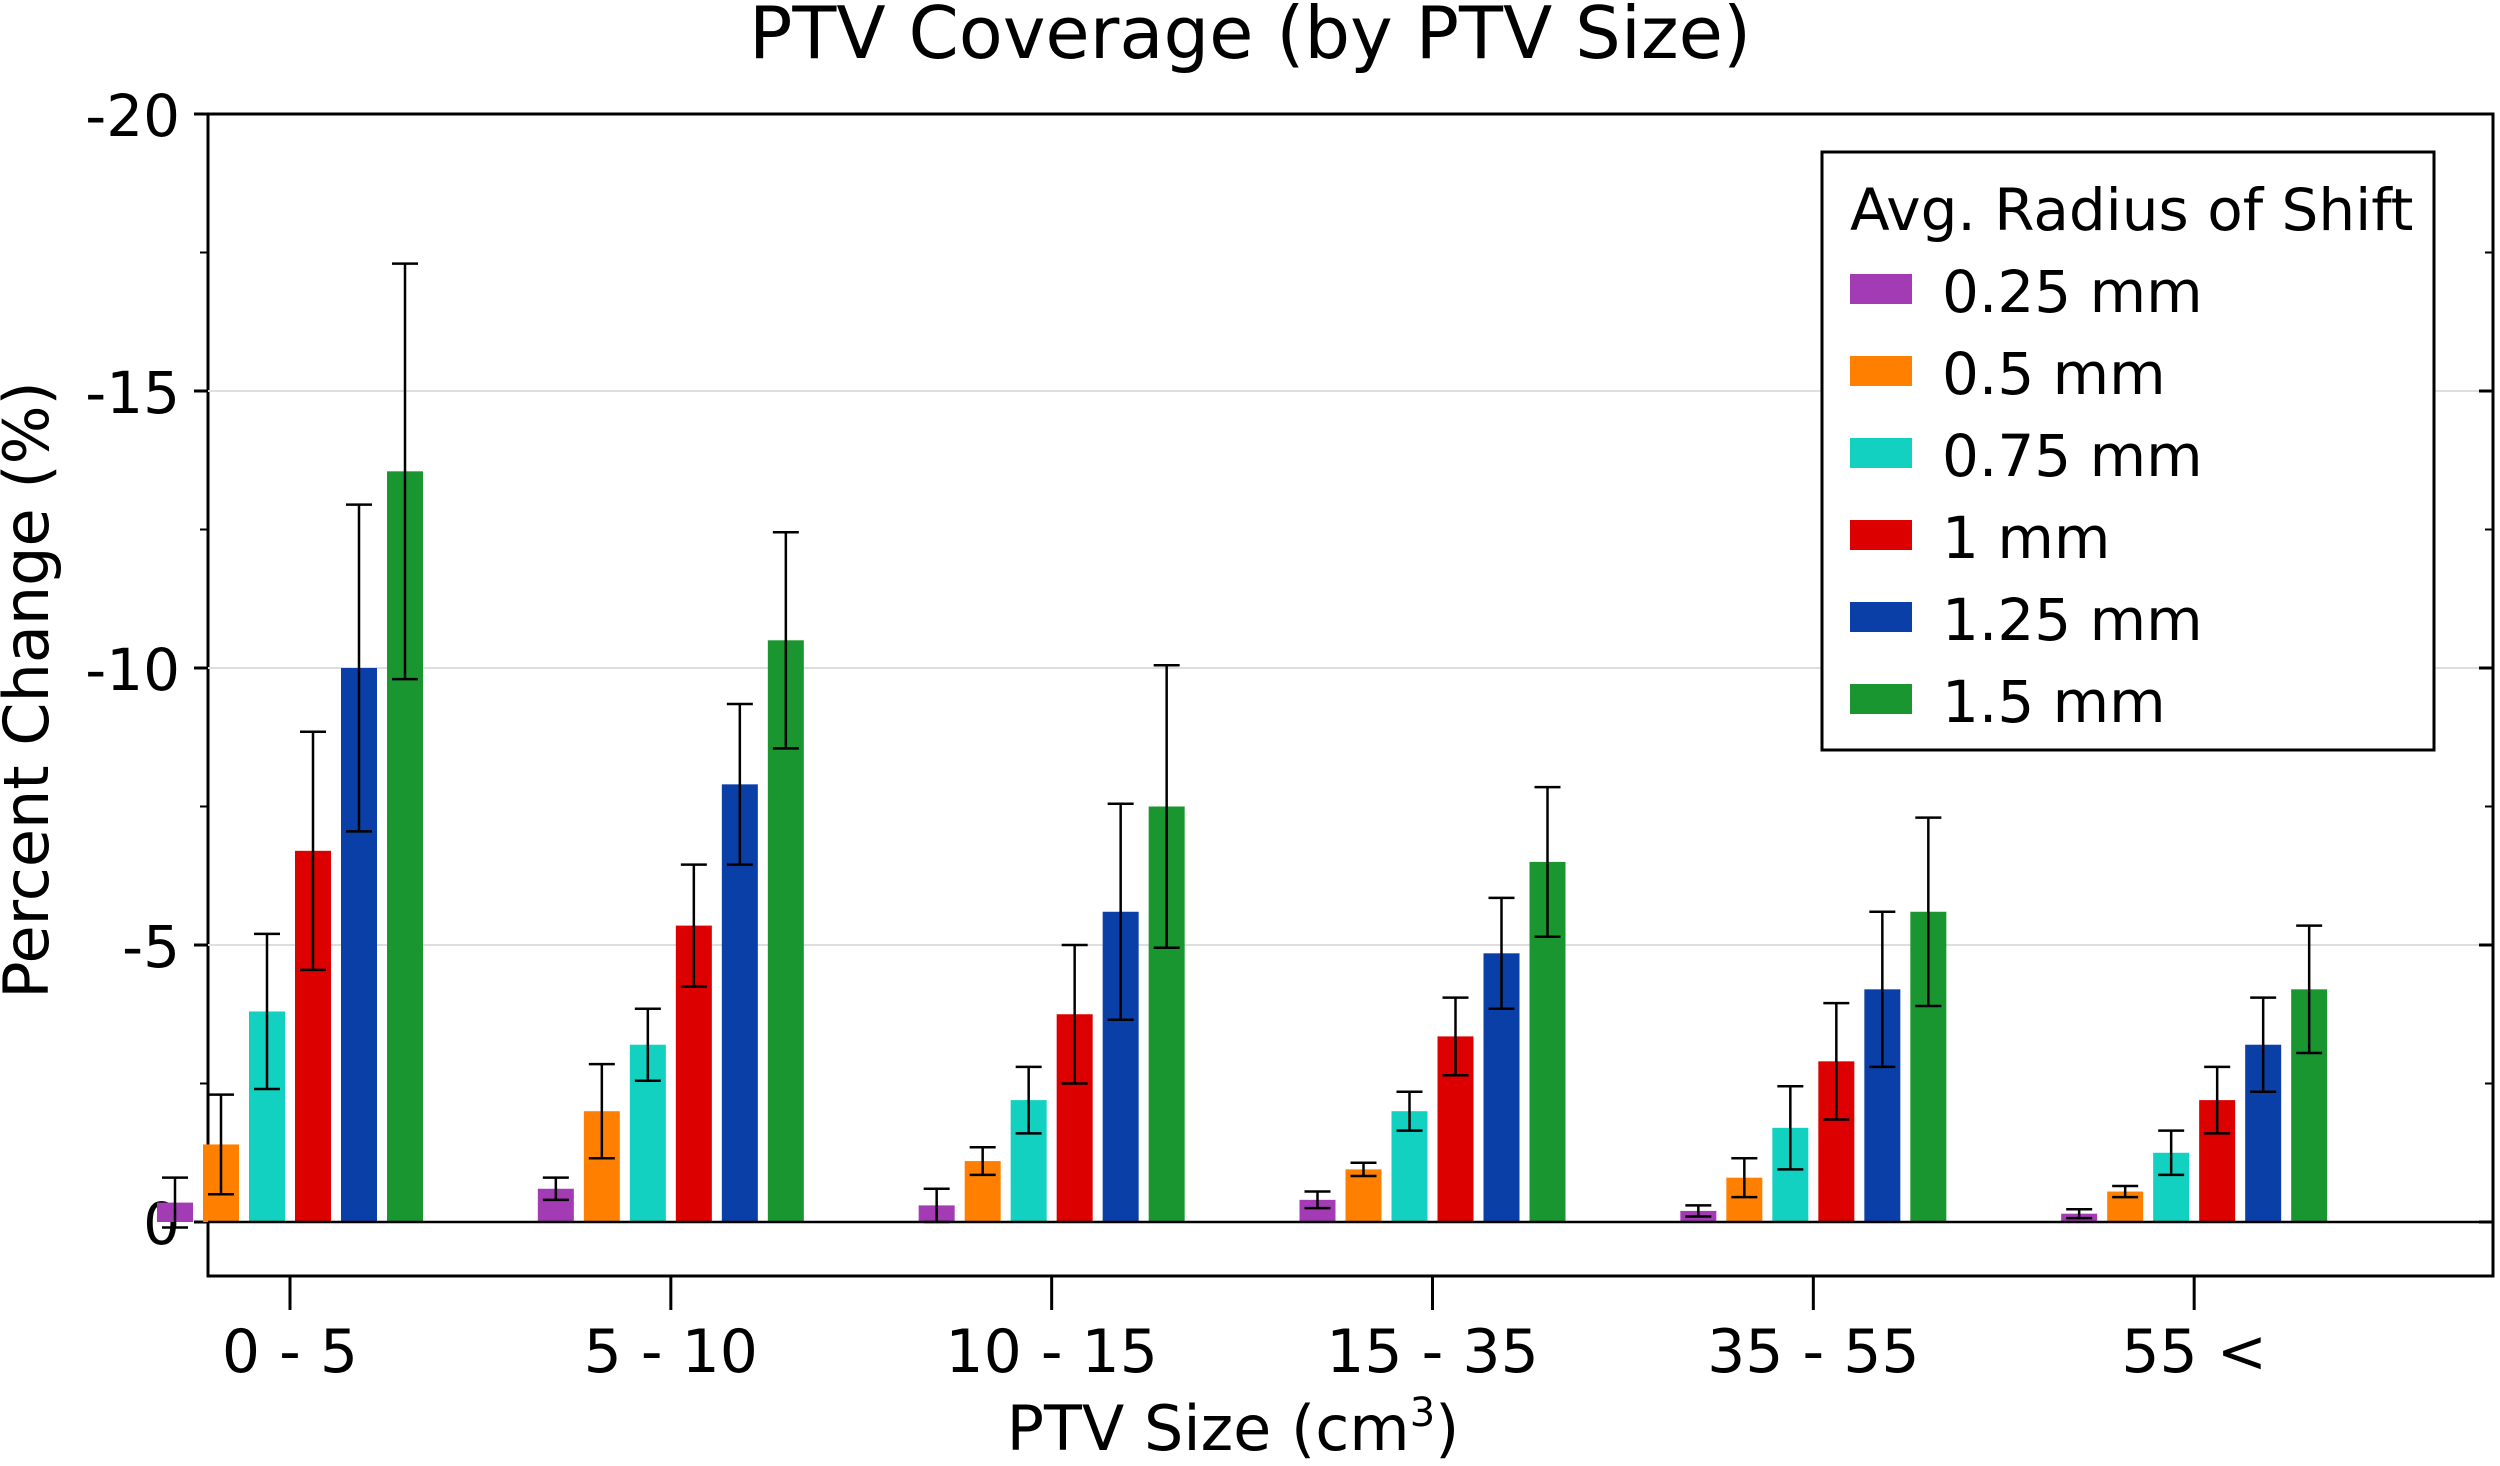  Describe the element at coordinates (1422, 1413) in the screenshot. I see `x-axis-label-superscript: 3` at that location.